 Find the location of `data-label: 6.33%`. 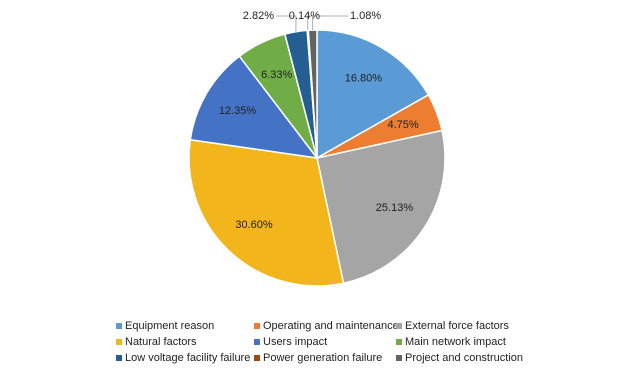

data-label: 6.33% is located at coordinates (276, 75).